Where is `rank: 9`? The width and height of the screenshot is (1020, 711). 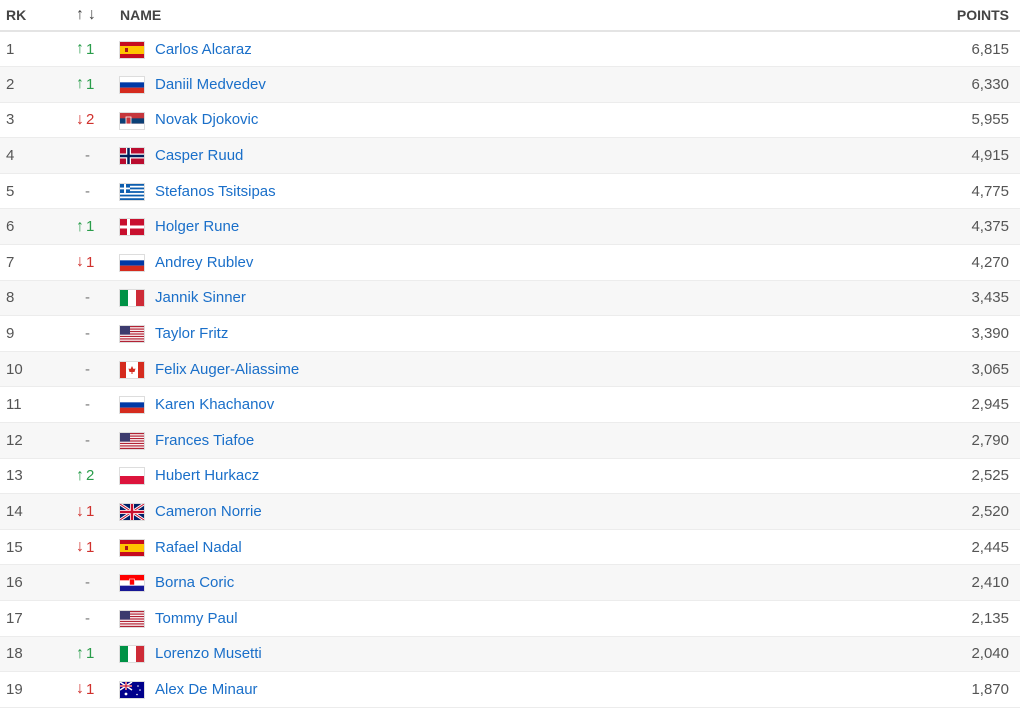 rank: 9 is located at coordinates (10, 334).